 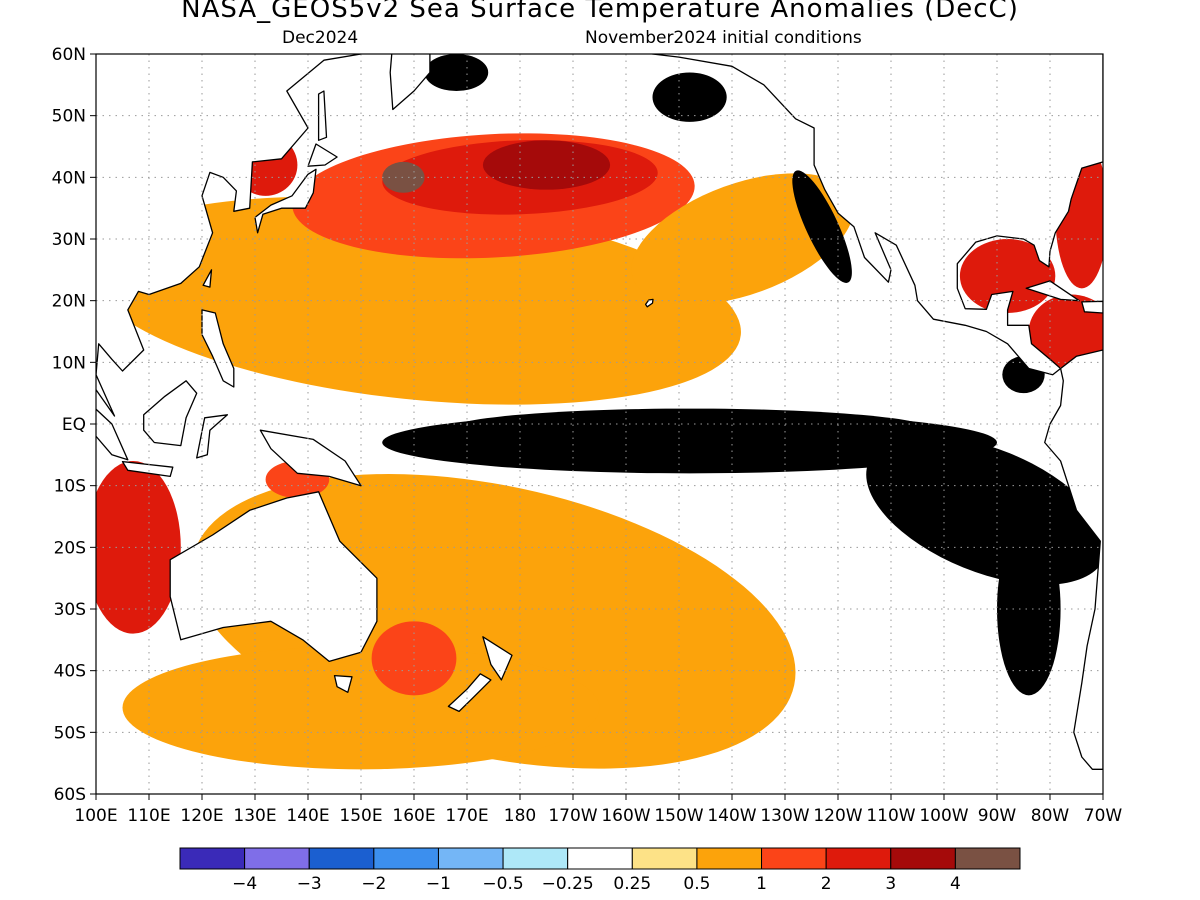 I want to click on lat-label: 50N, so click(x=69, y=117).